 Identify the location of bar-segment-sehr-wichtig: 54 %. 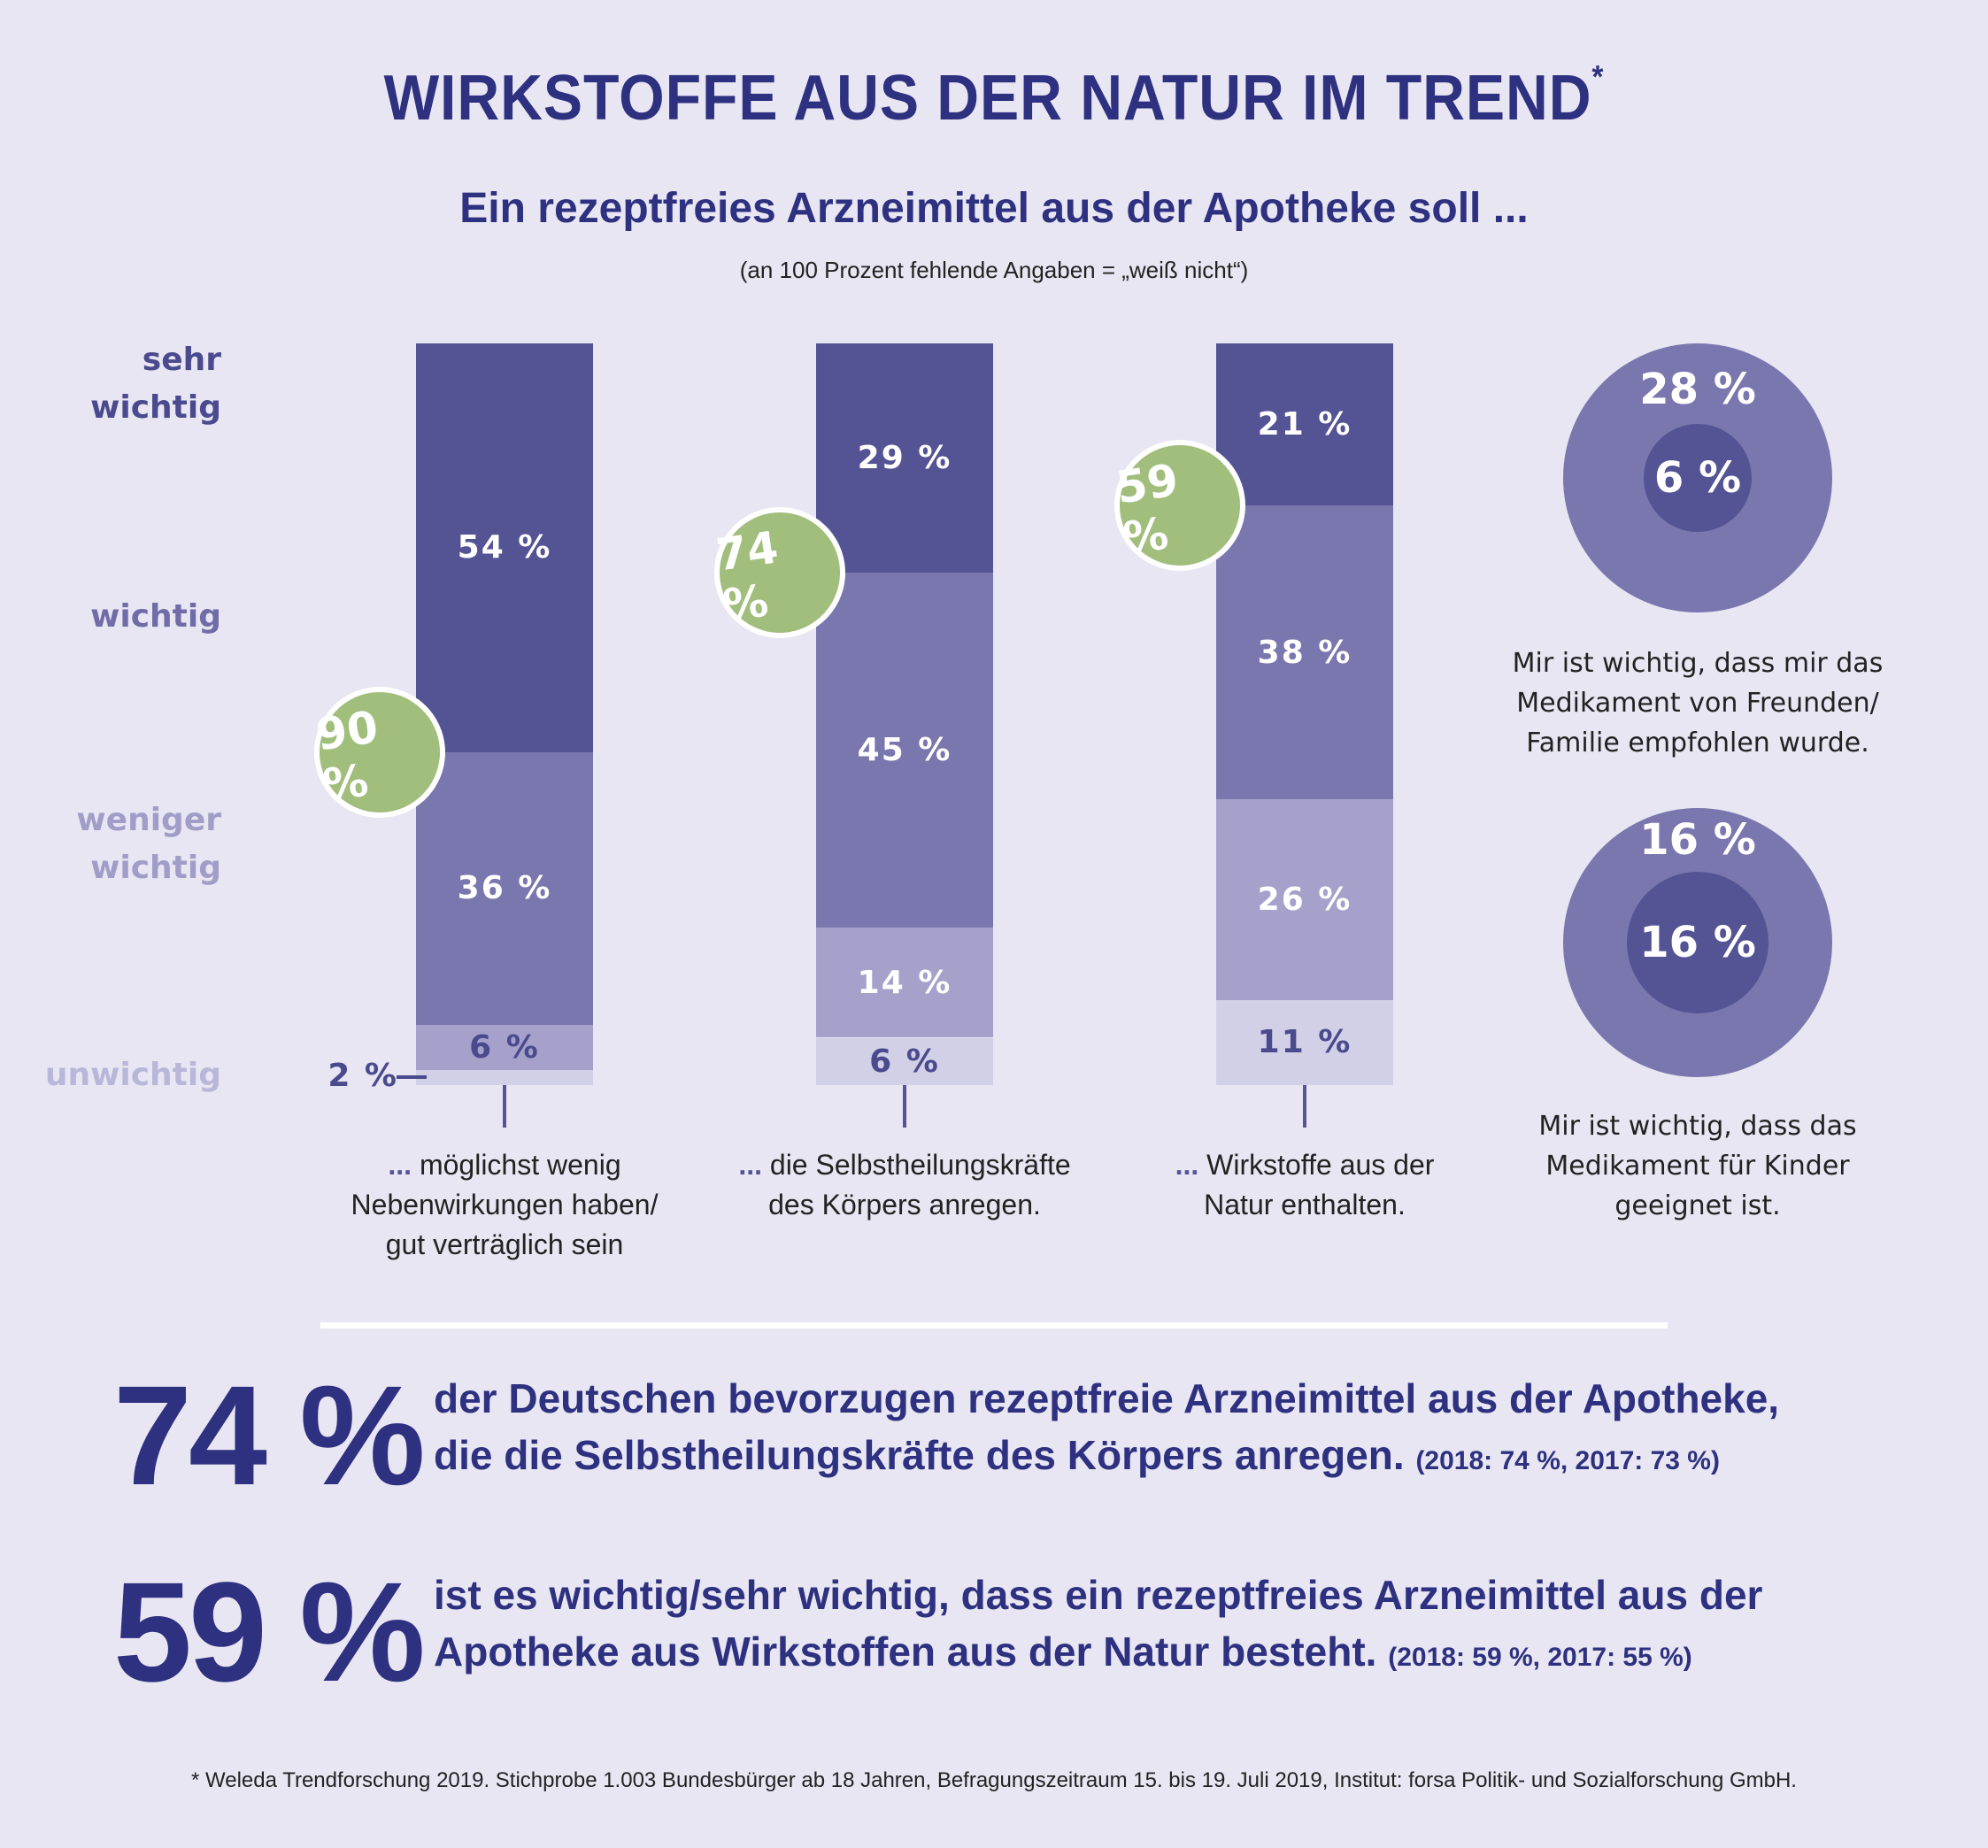
(504, 547).